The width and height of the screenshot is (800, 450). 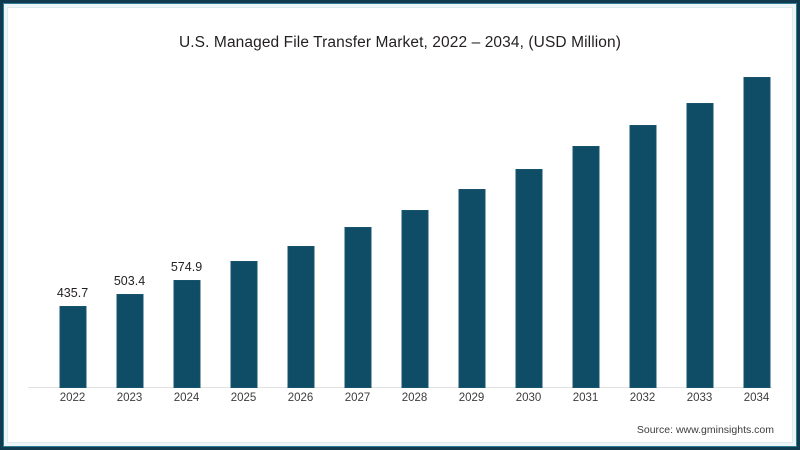 I want to click on bar-2028, so click(x=414, y=299).